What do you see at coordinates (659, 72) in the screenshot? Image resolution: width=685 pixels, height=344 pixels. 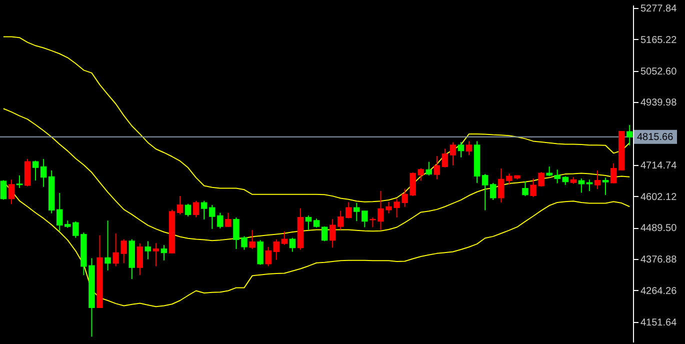 I see `y-tick-label: 5052.60` at bounding box center [659, 72].